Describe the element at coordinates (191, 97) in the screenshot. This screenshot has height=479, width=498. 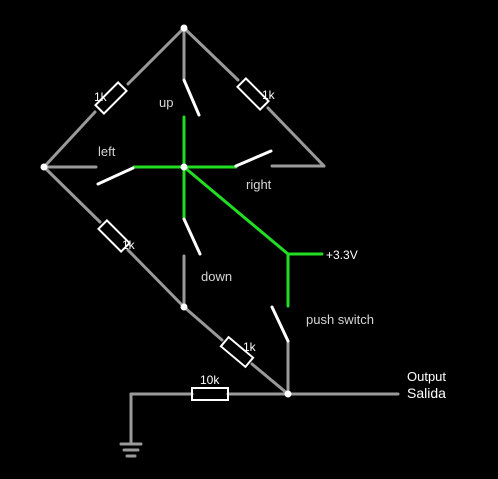
I see `switch-up` at that location.